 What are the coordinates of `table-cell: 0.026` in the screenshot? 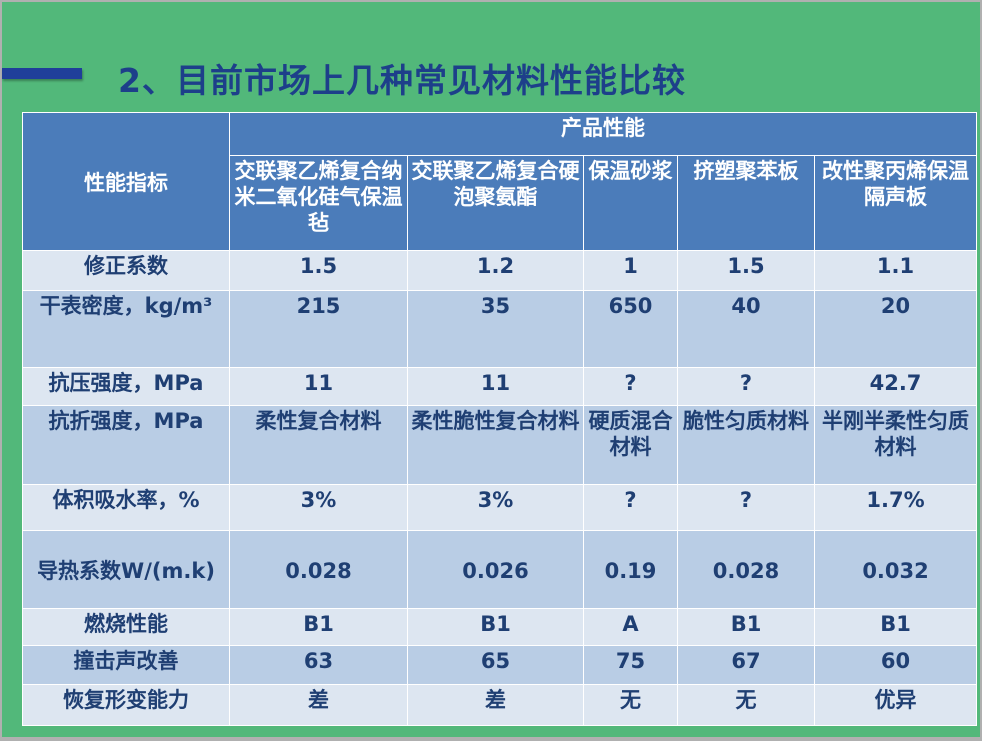 It's located at (495, 569).